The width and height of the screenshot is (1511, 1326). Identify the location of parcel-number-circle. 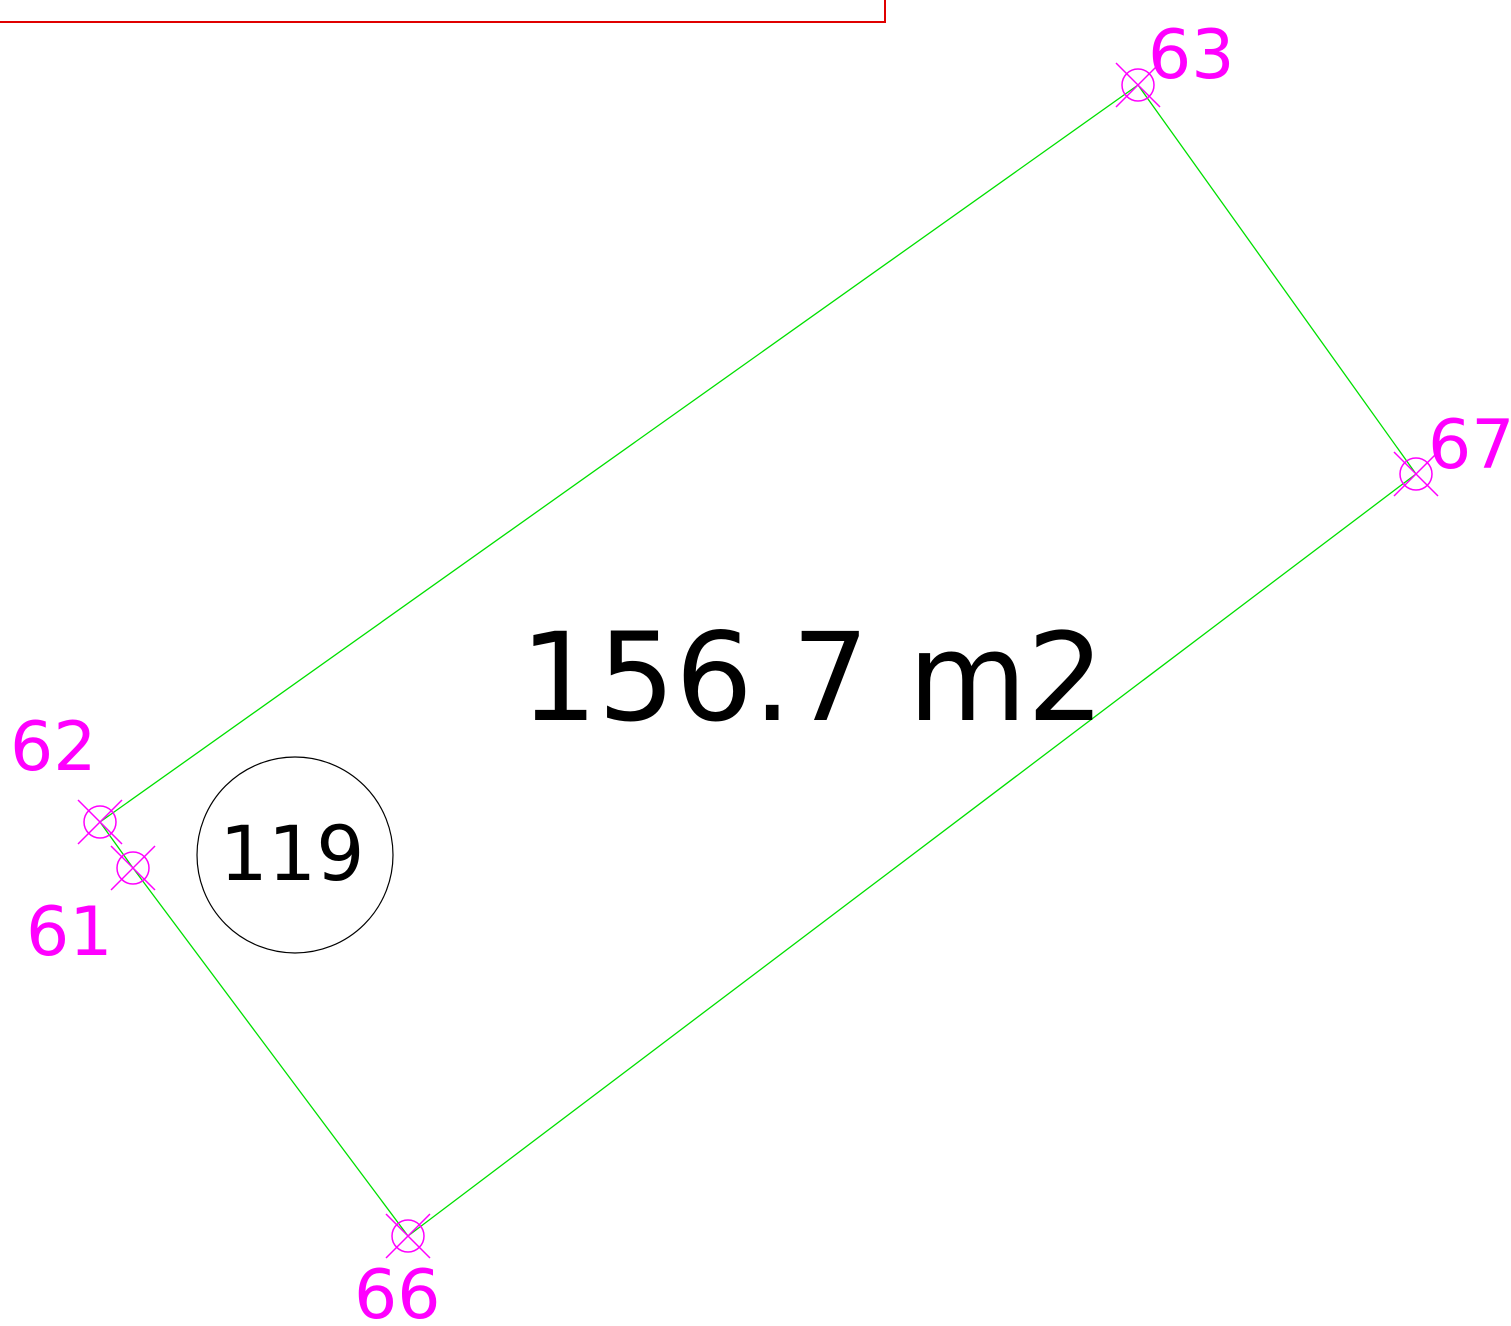
(295, 855).